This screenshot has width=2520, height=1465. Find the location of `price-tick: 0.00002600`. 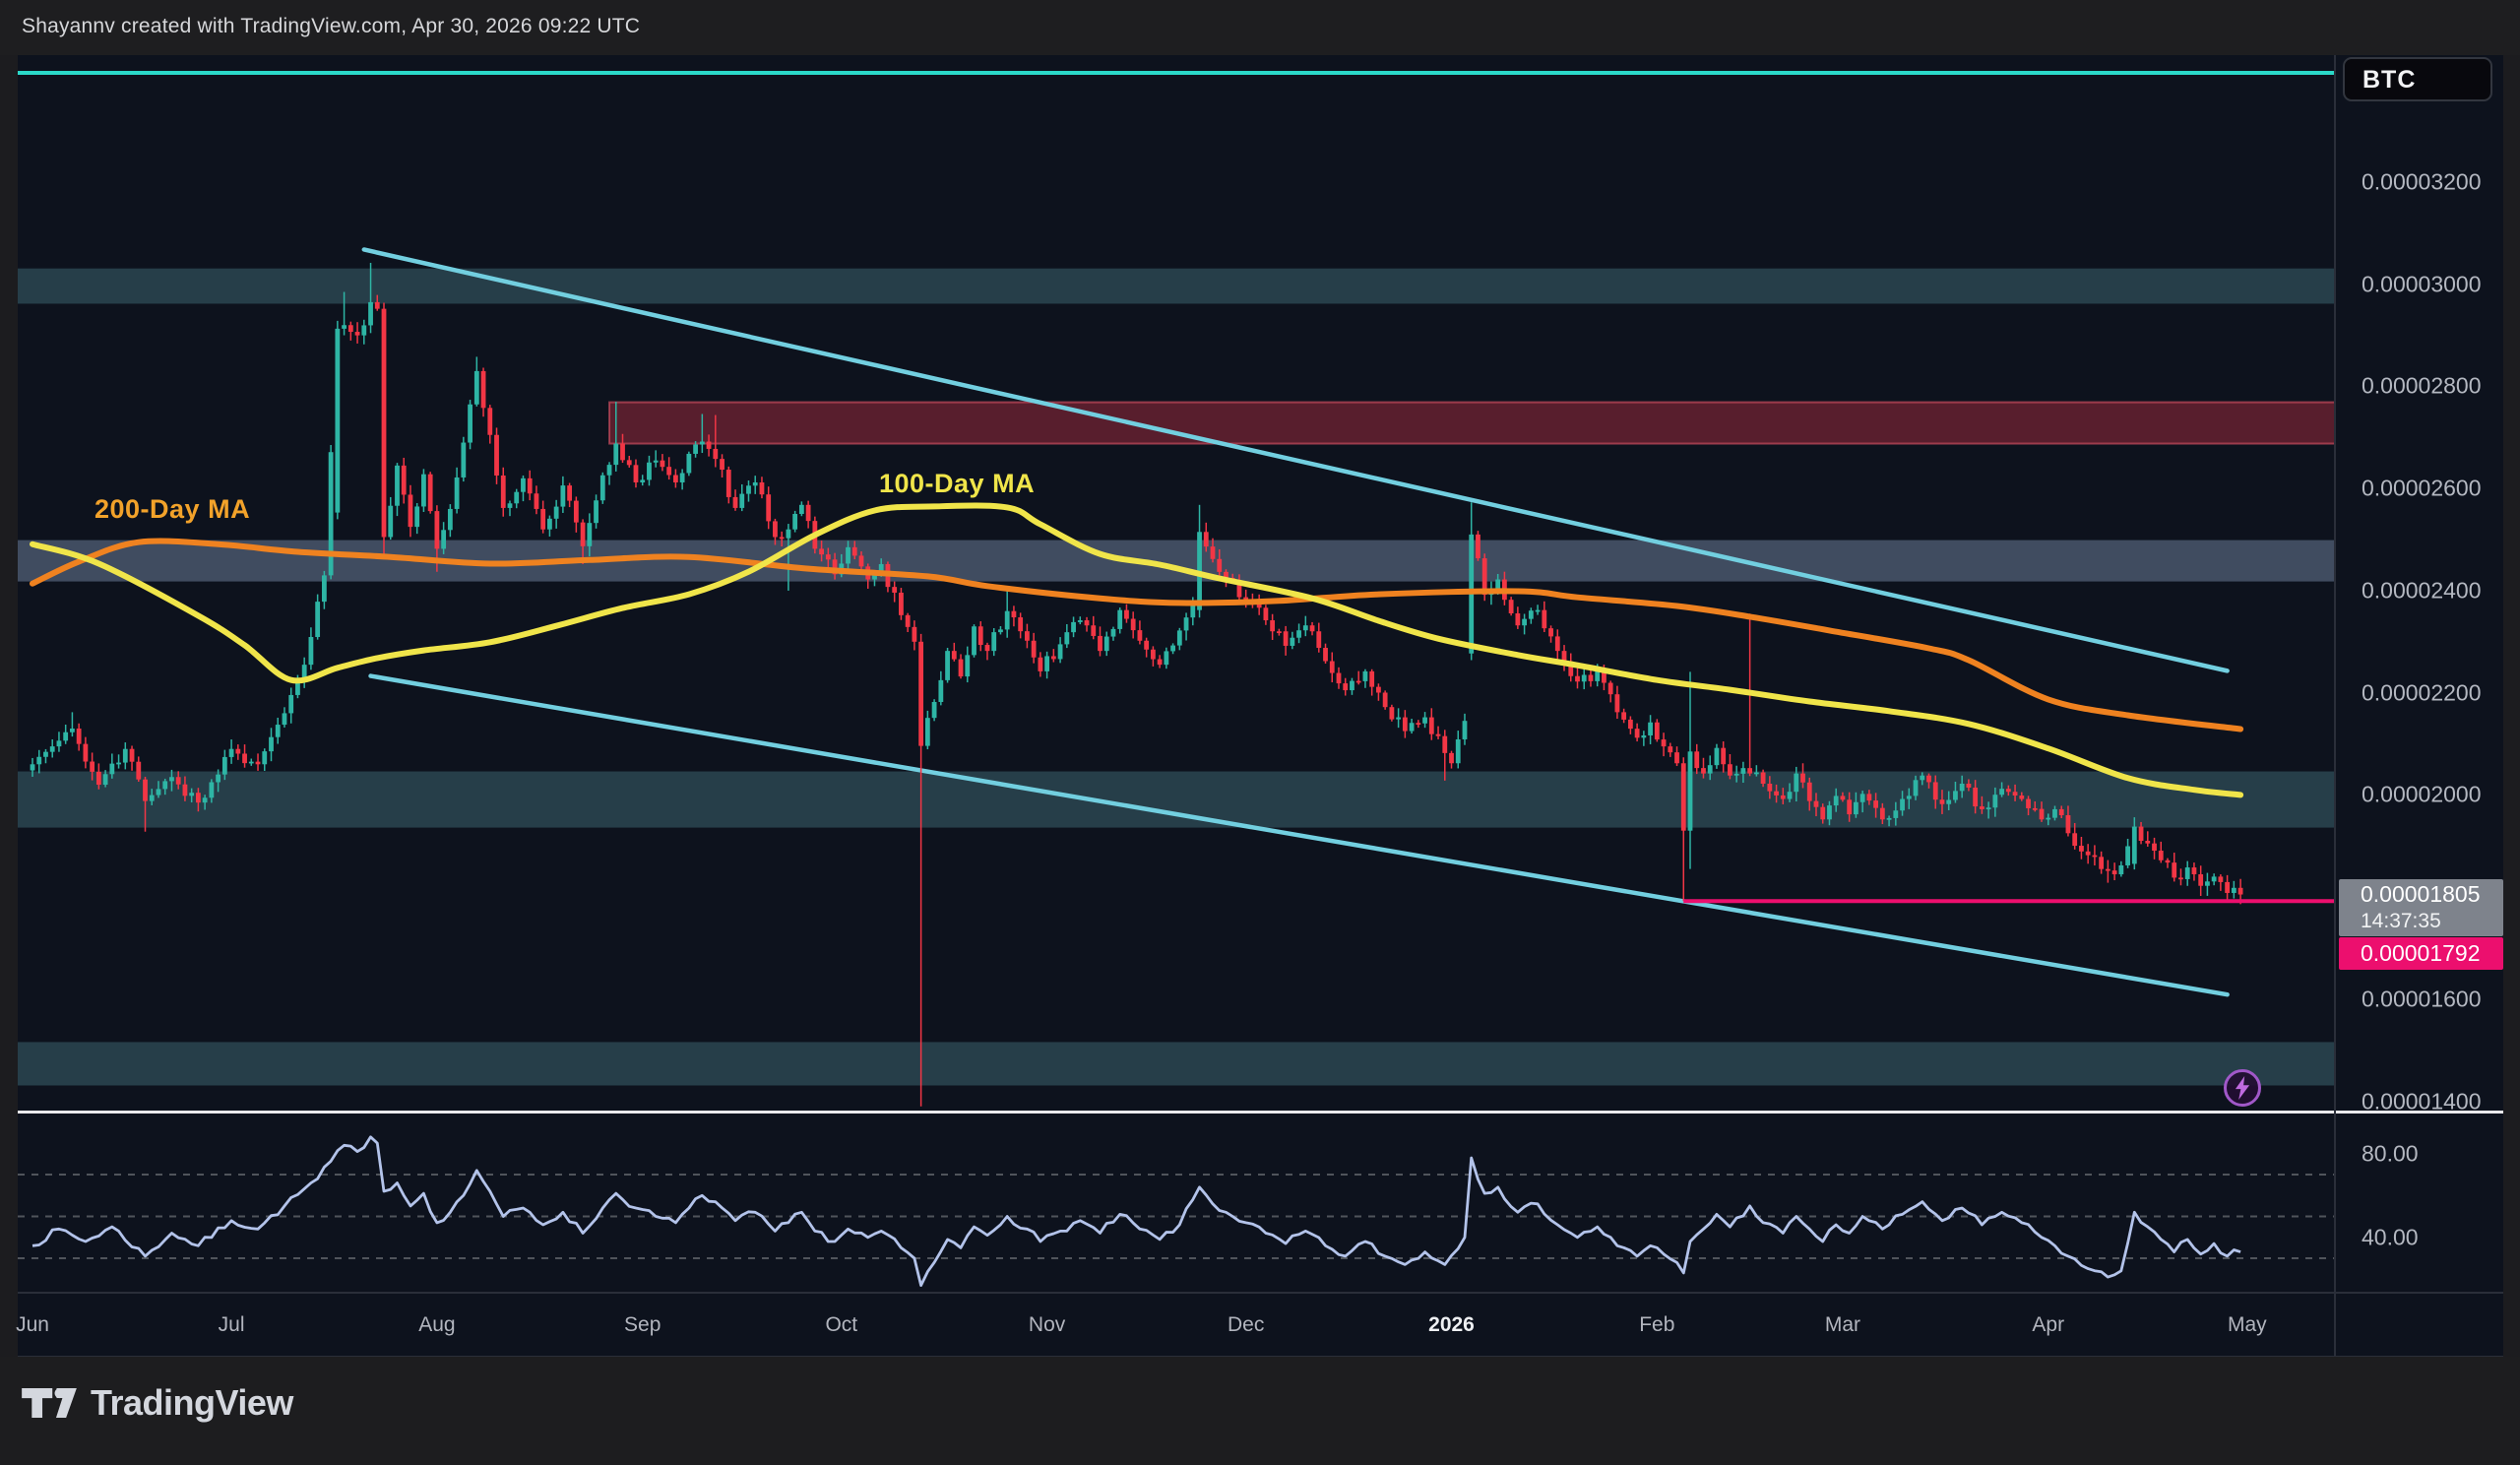

price-tick: 0.00002600 is located at coordinates (2422, 488).